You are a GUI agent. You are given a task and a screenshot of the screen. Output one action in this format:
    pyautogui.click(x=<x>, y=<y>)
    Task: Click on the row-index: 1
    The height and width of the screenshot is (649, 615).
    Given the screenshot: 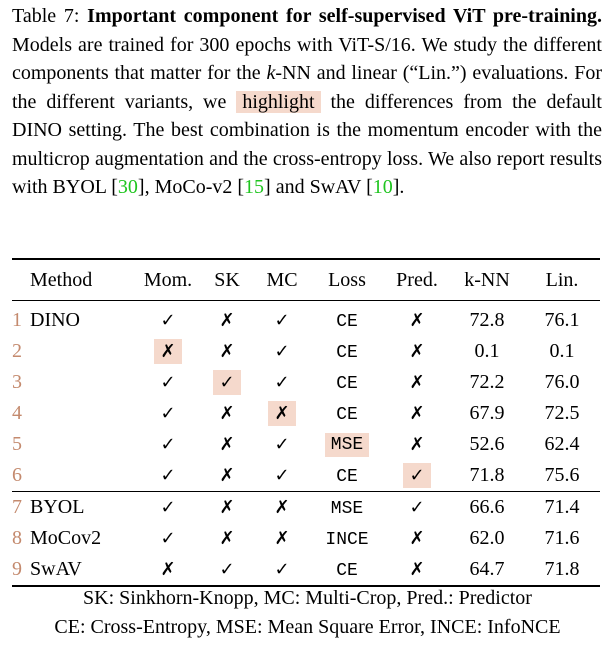 What is the action you would take?
    pyautogui.click(x=17, y=320)
    